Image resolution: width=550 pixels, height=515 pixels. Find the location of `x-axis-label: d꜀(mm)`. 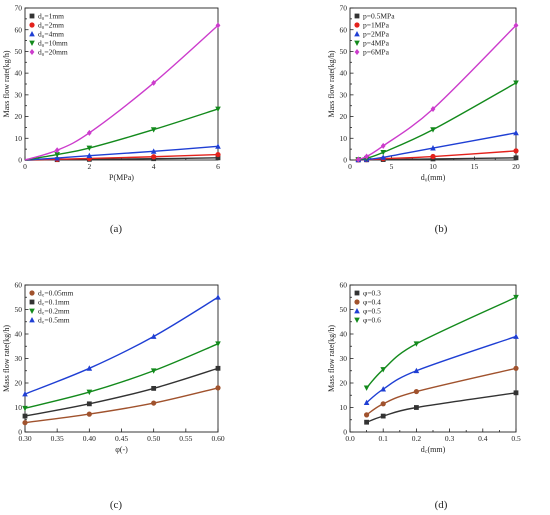

x-axis-label: d꜀(mm) is located at coordinates (433, 449).